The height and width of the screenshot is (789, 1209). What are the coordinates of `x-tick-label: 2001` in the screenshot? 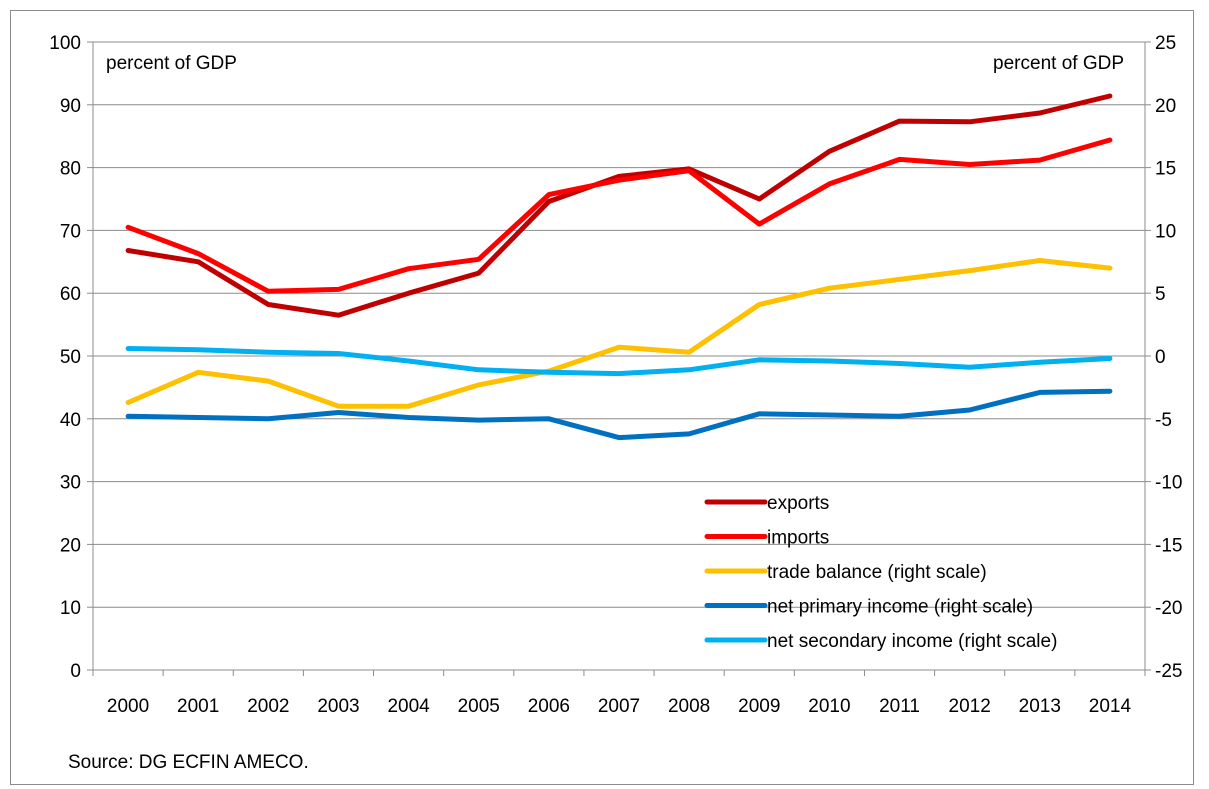 It's located at (198, 706).